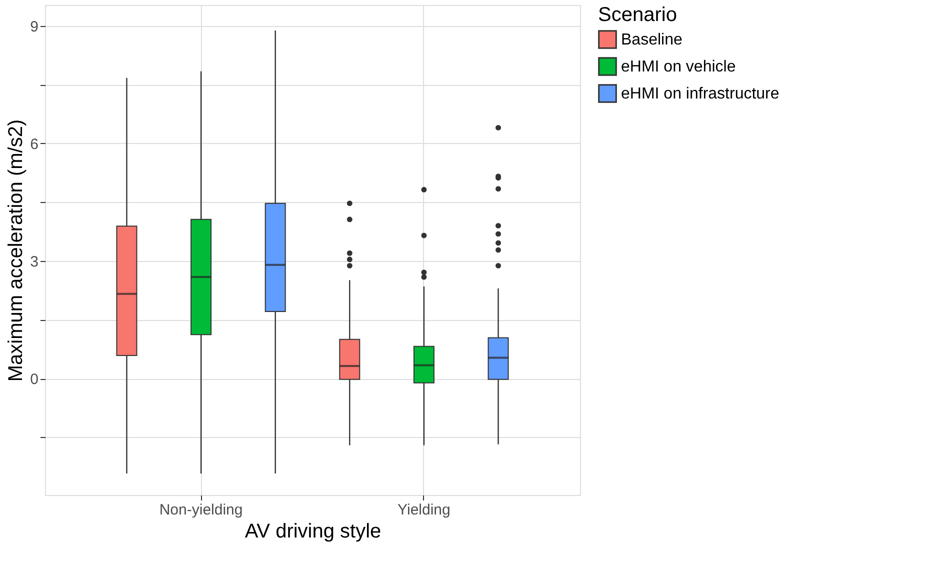 The height and width of the screenshot is (571, 939). I want to click on legend-label: eHMI on vehicle, so click(678, 67).